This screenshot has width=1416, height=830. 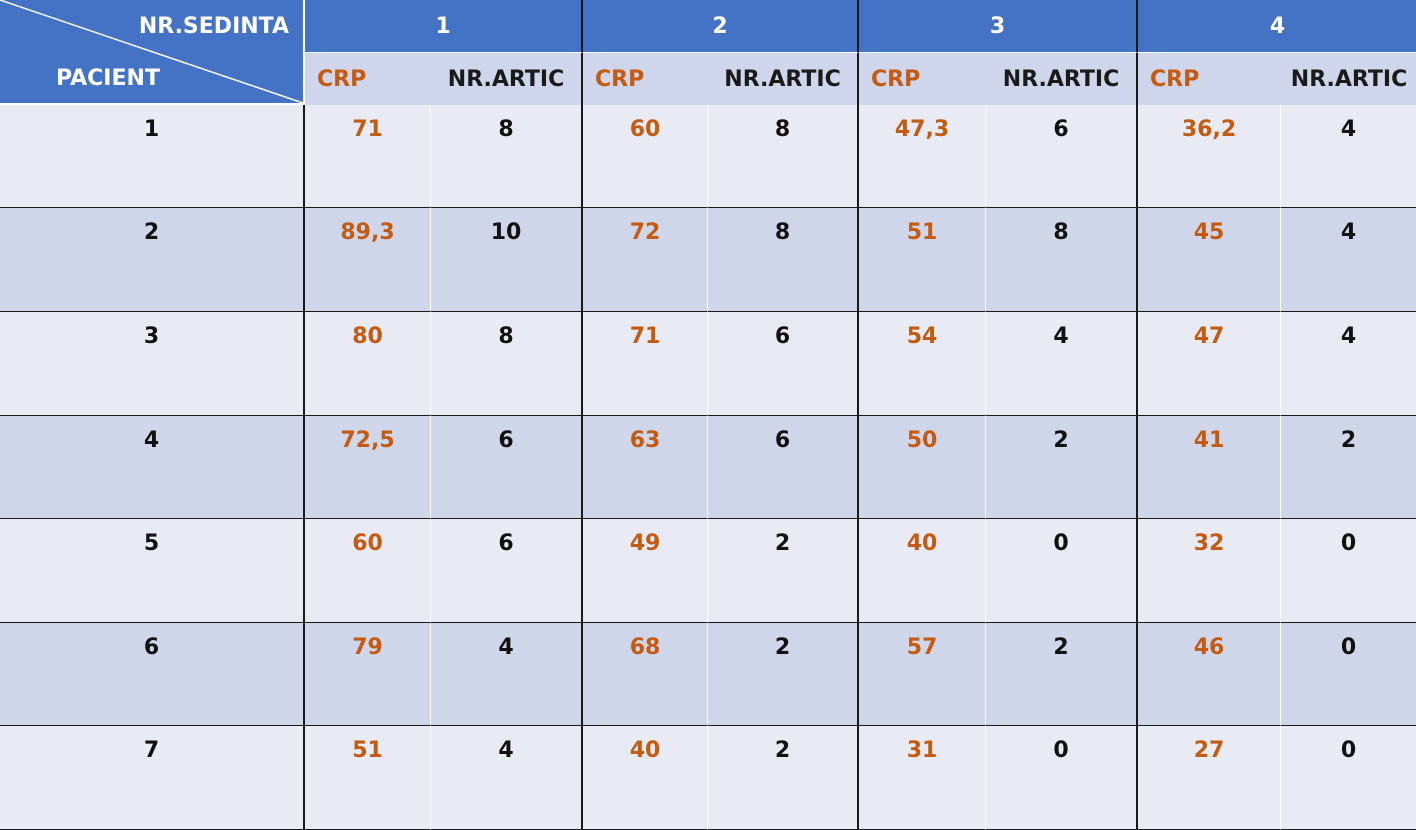 What do you see at coordinates (152, 260) in the screenshot?
I see `patient-cell: 2` at bounding box center [152, 260].